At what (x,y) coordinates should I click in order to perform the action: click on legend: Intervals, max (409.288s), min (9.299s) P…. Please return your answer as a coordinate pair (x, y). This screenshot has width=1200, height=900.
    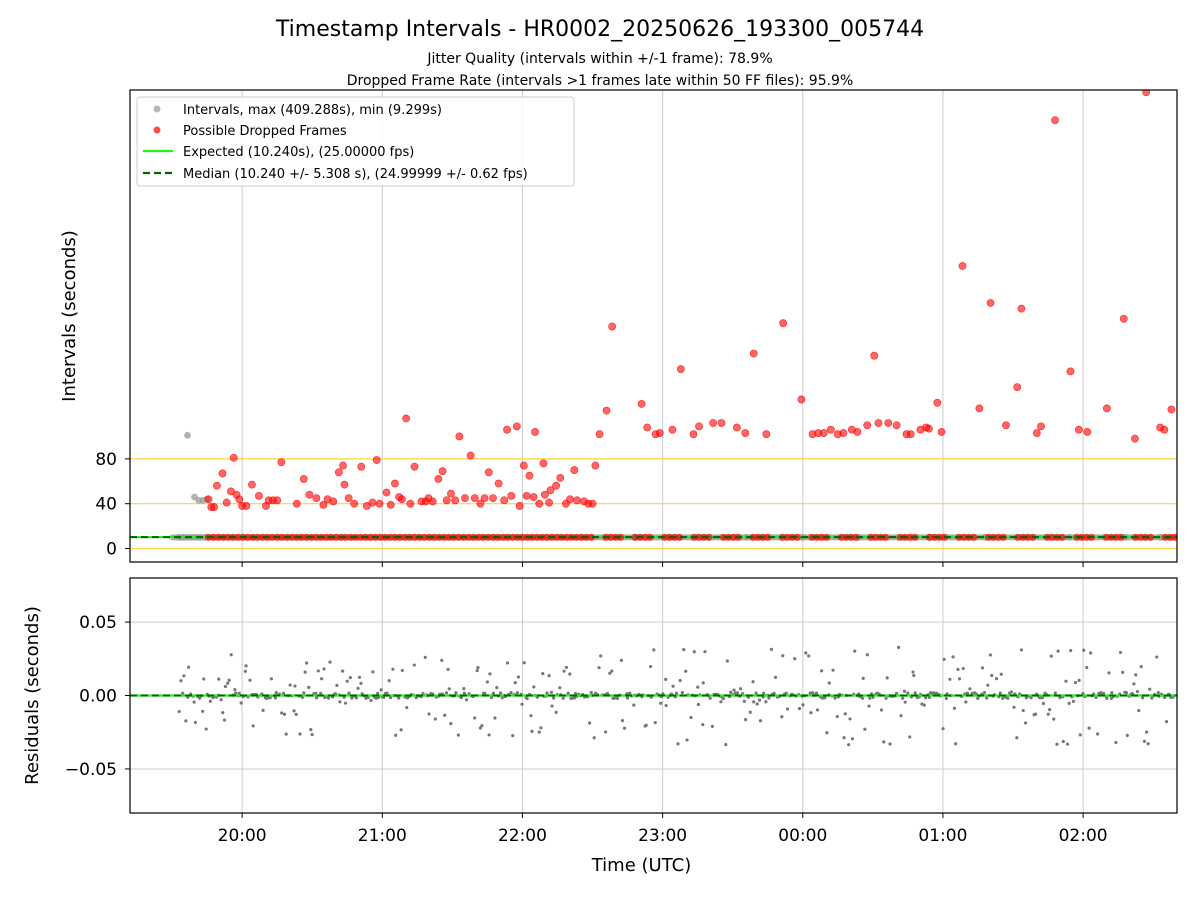
    Looking at the image, I should click on (355, 141).